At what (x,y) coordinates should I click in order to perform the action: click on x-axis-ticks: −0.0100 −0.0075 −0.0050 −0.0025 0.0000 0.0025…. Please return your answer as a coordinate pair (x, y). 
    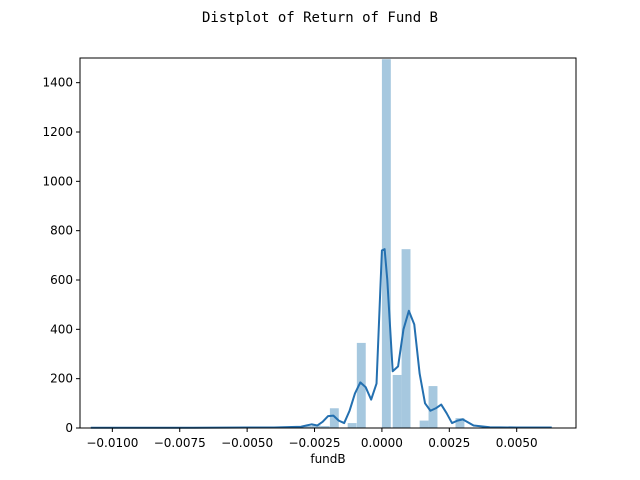
    Looking at the image, I should click on (312, 439).